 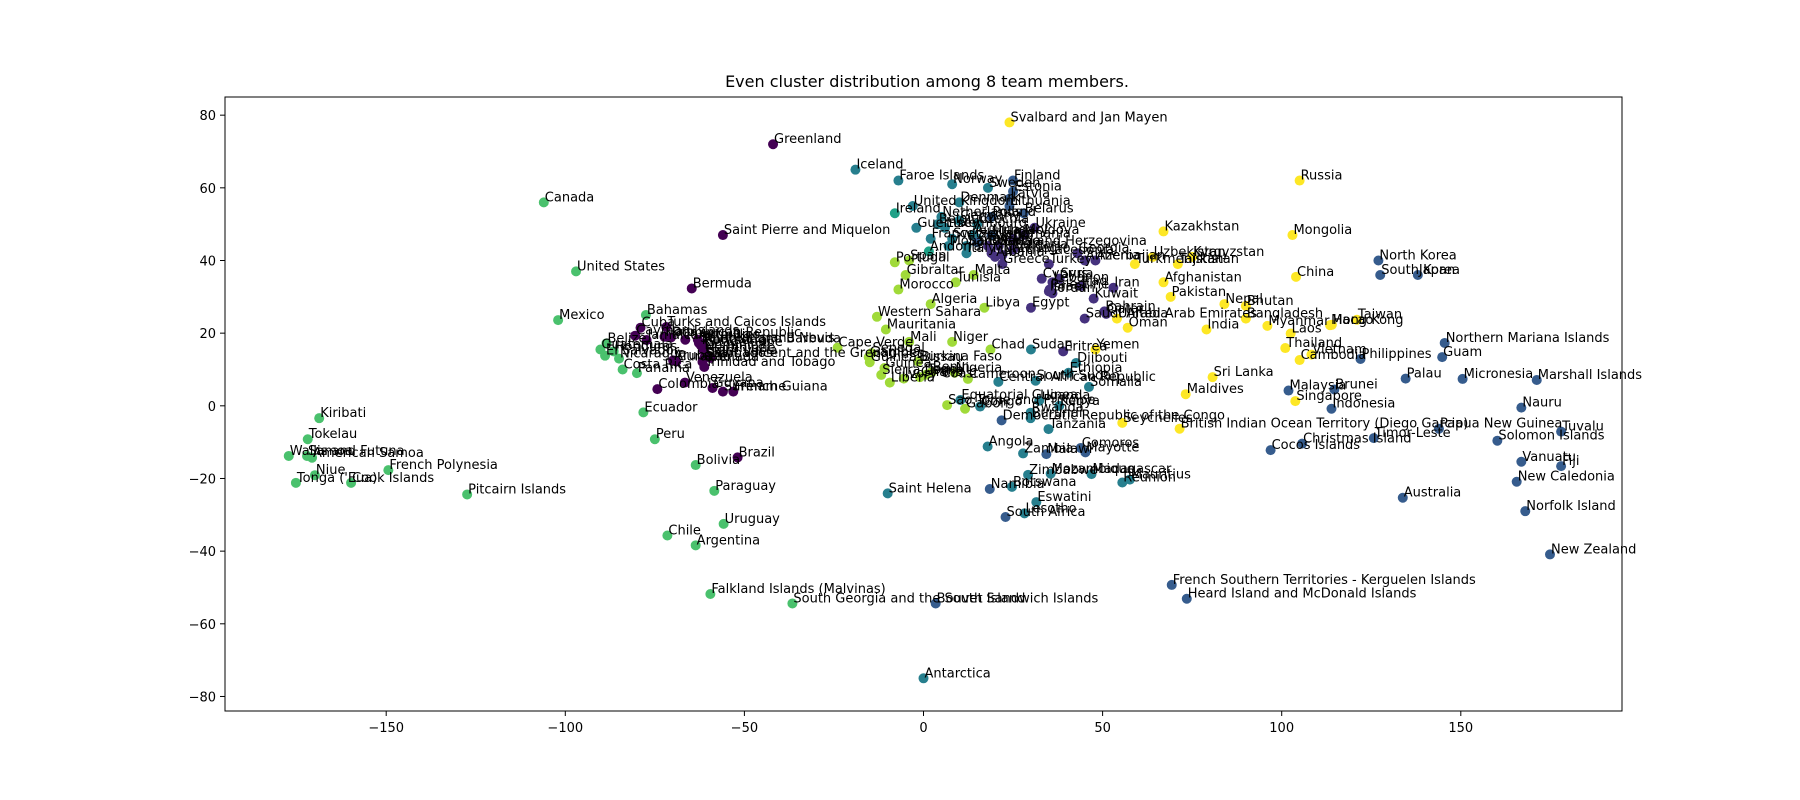 I want to click on point-label: Bahrain, so click(x=1130, y=306).